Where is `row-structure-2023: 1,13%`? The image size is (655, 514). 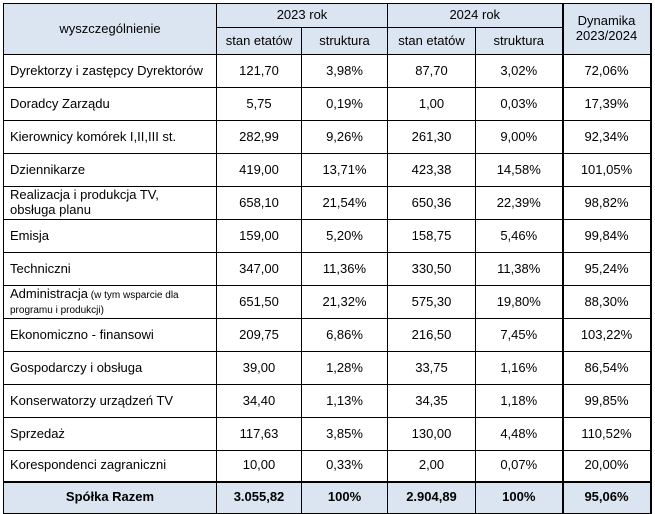
row-structure-2023: 1,13% is located at coordinates (344, 401).